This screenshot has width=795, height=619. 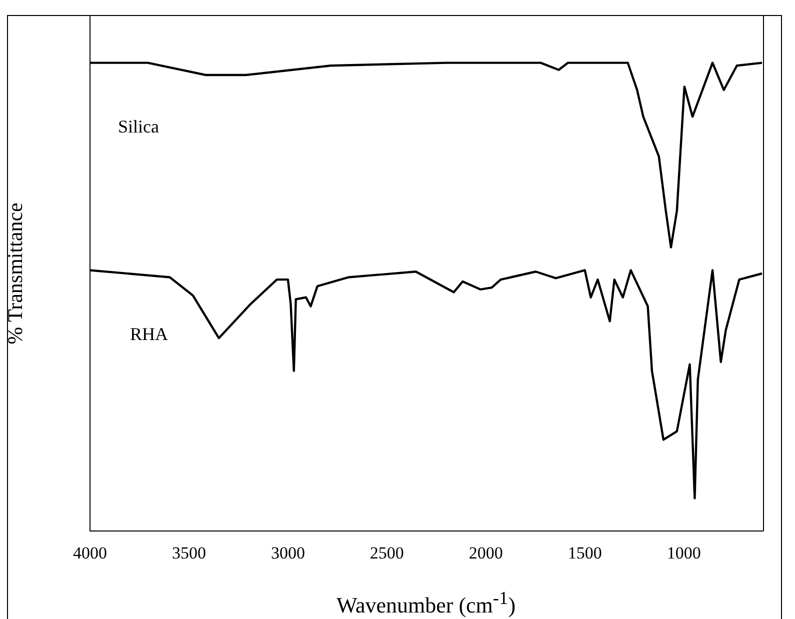 I want to click on x-tick-label: 3000, so click(x=287, y=553).